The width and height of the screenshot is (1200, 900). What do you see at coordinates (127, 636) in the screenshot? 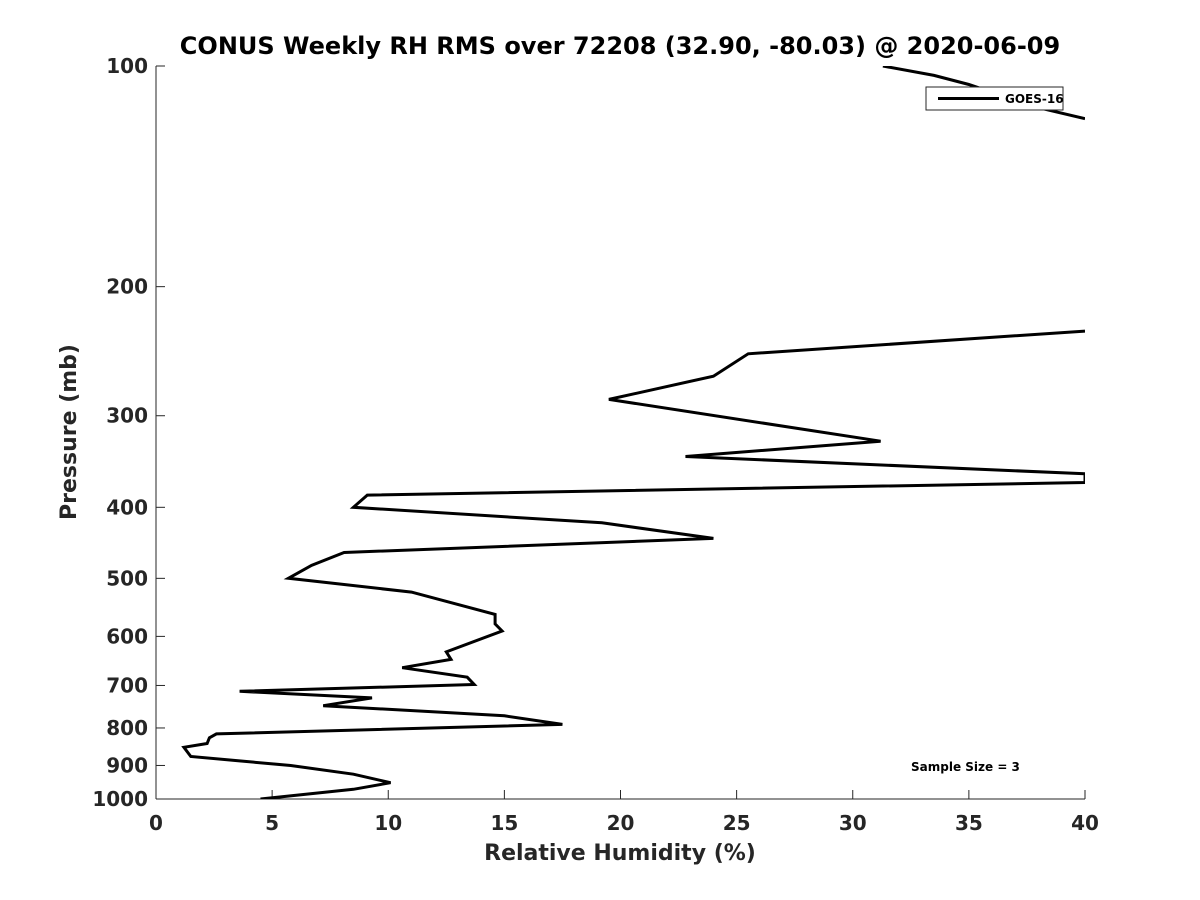
I see `y-tick-label: 600` at bounding box center [127, 636].